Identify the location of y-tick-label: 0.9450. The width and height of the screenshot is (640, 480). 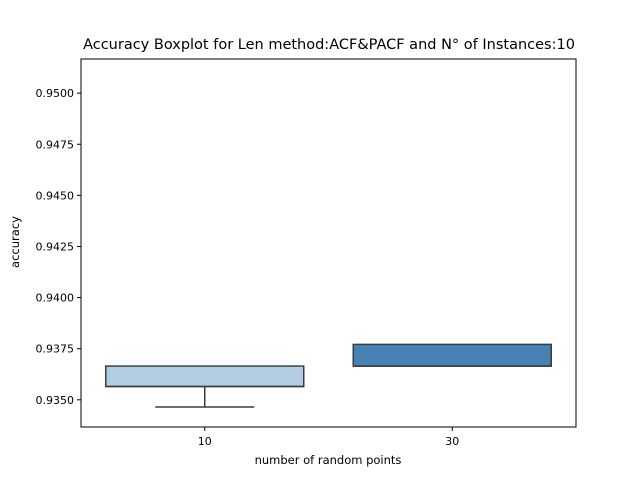
(55, 195).